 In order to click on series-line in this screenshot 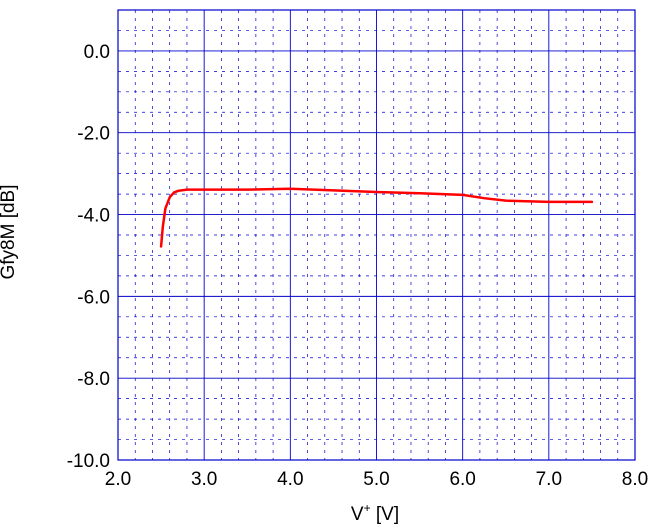, I will do `click(376, 217)`.